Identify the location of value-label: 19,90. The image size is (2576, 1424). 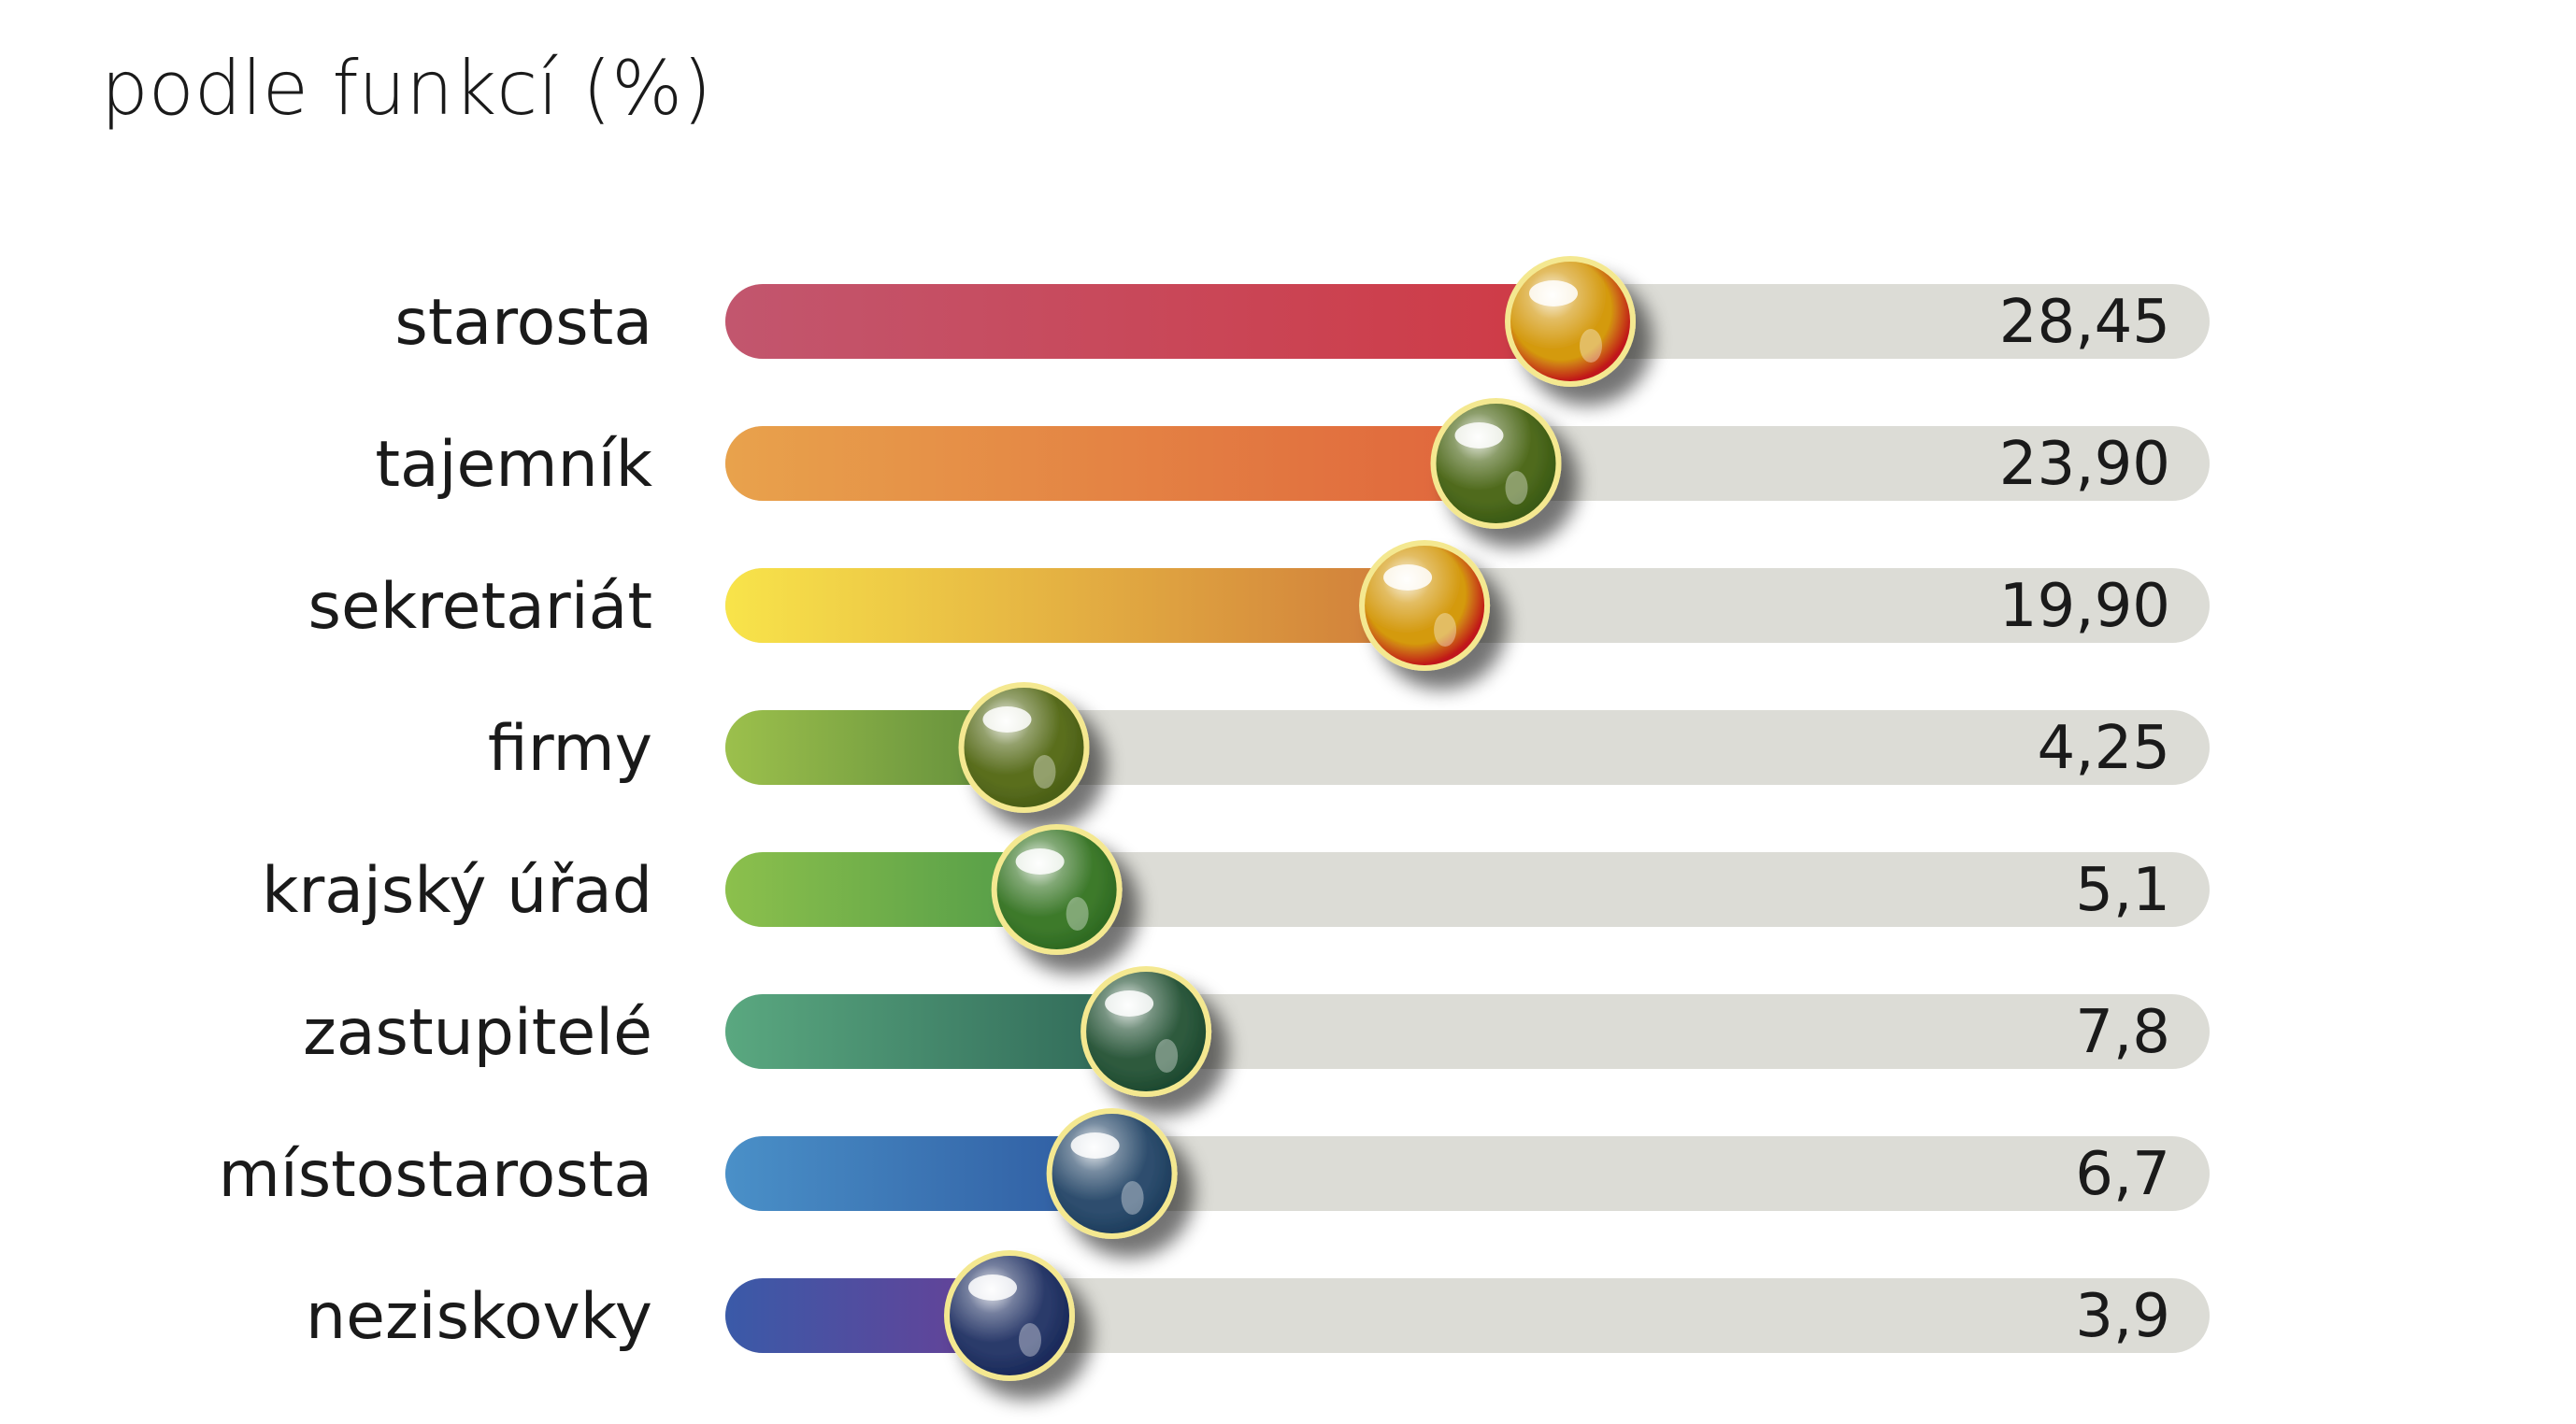
(2084, 607).